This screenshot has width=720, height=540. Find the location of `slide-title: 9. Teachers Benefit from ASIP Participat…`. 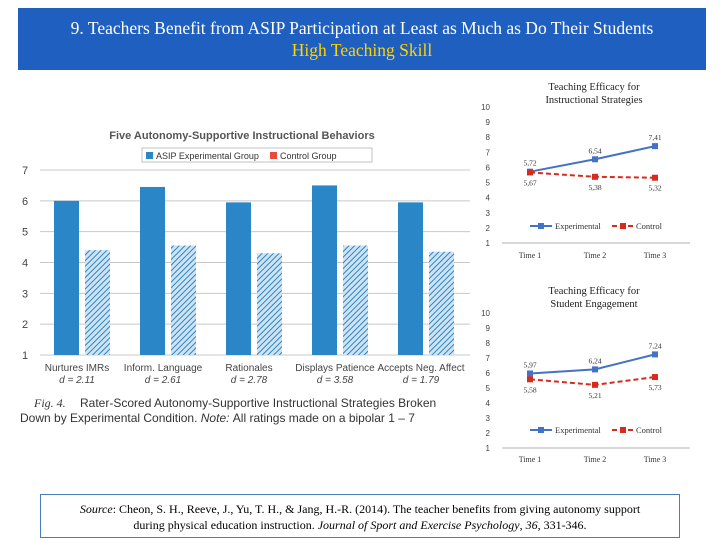

slide-title: 9. Teachers Benefit from ASIP Participat… is located at coordinates (362, 39).